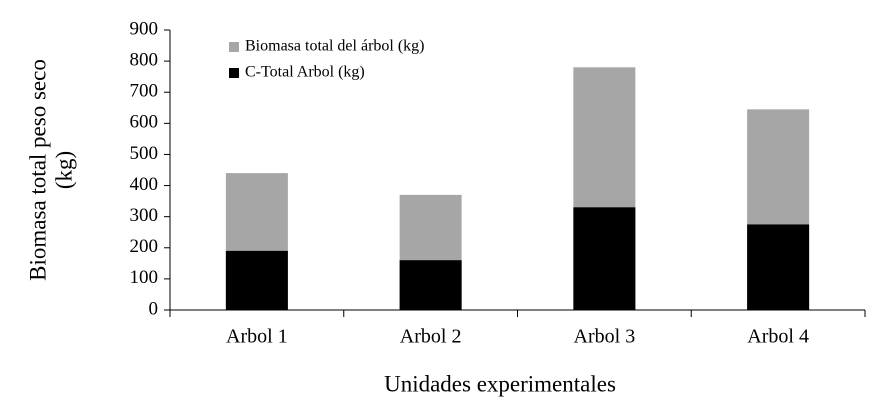  Describe the element at coordinates (346, 60) in the screenshot. I see `legend-box` at that location.